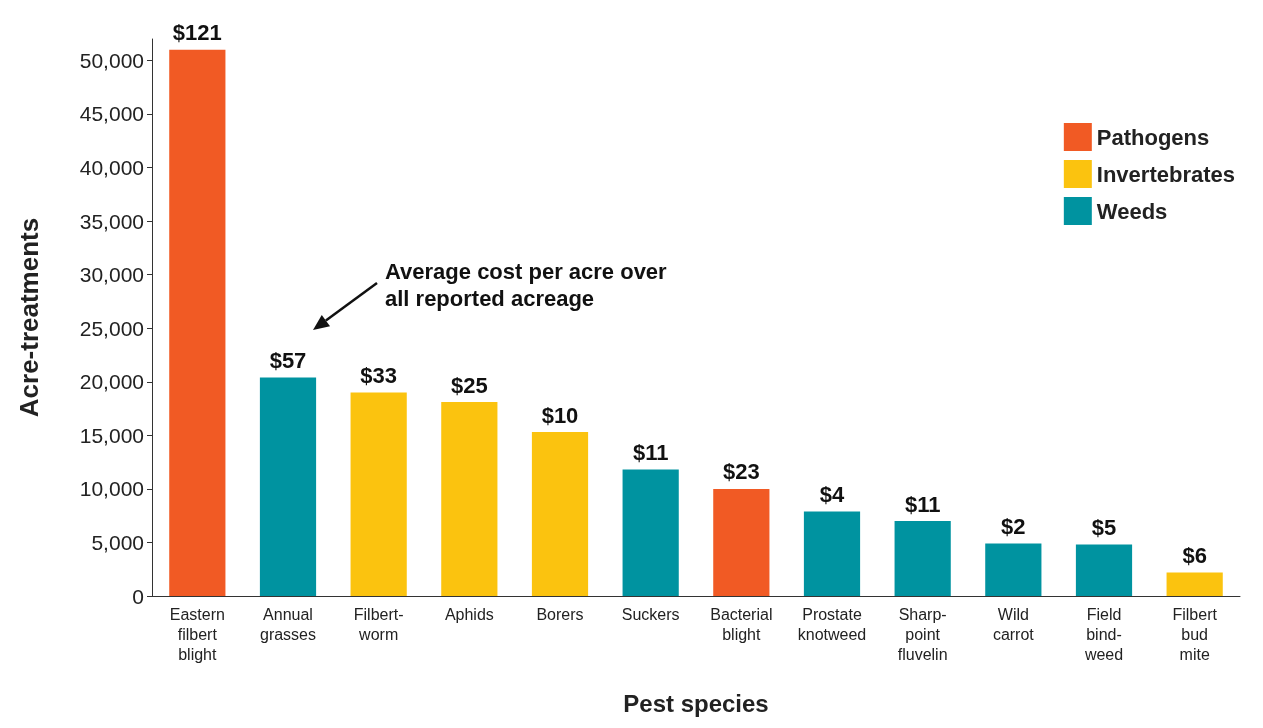  Describe the element at coordinates (832, 494) in the screenshot. I see `annotation: $4` at that location.